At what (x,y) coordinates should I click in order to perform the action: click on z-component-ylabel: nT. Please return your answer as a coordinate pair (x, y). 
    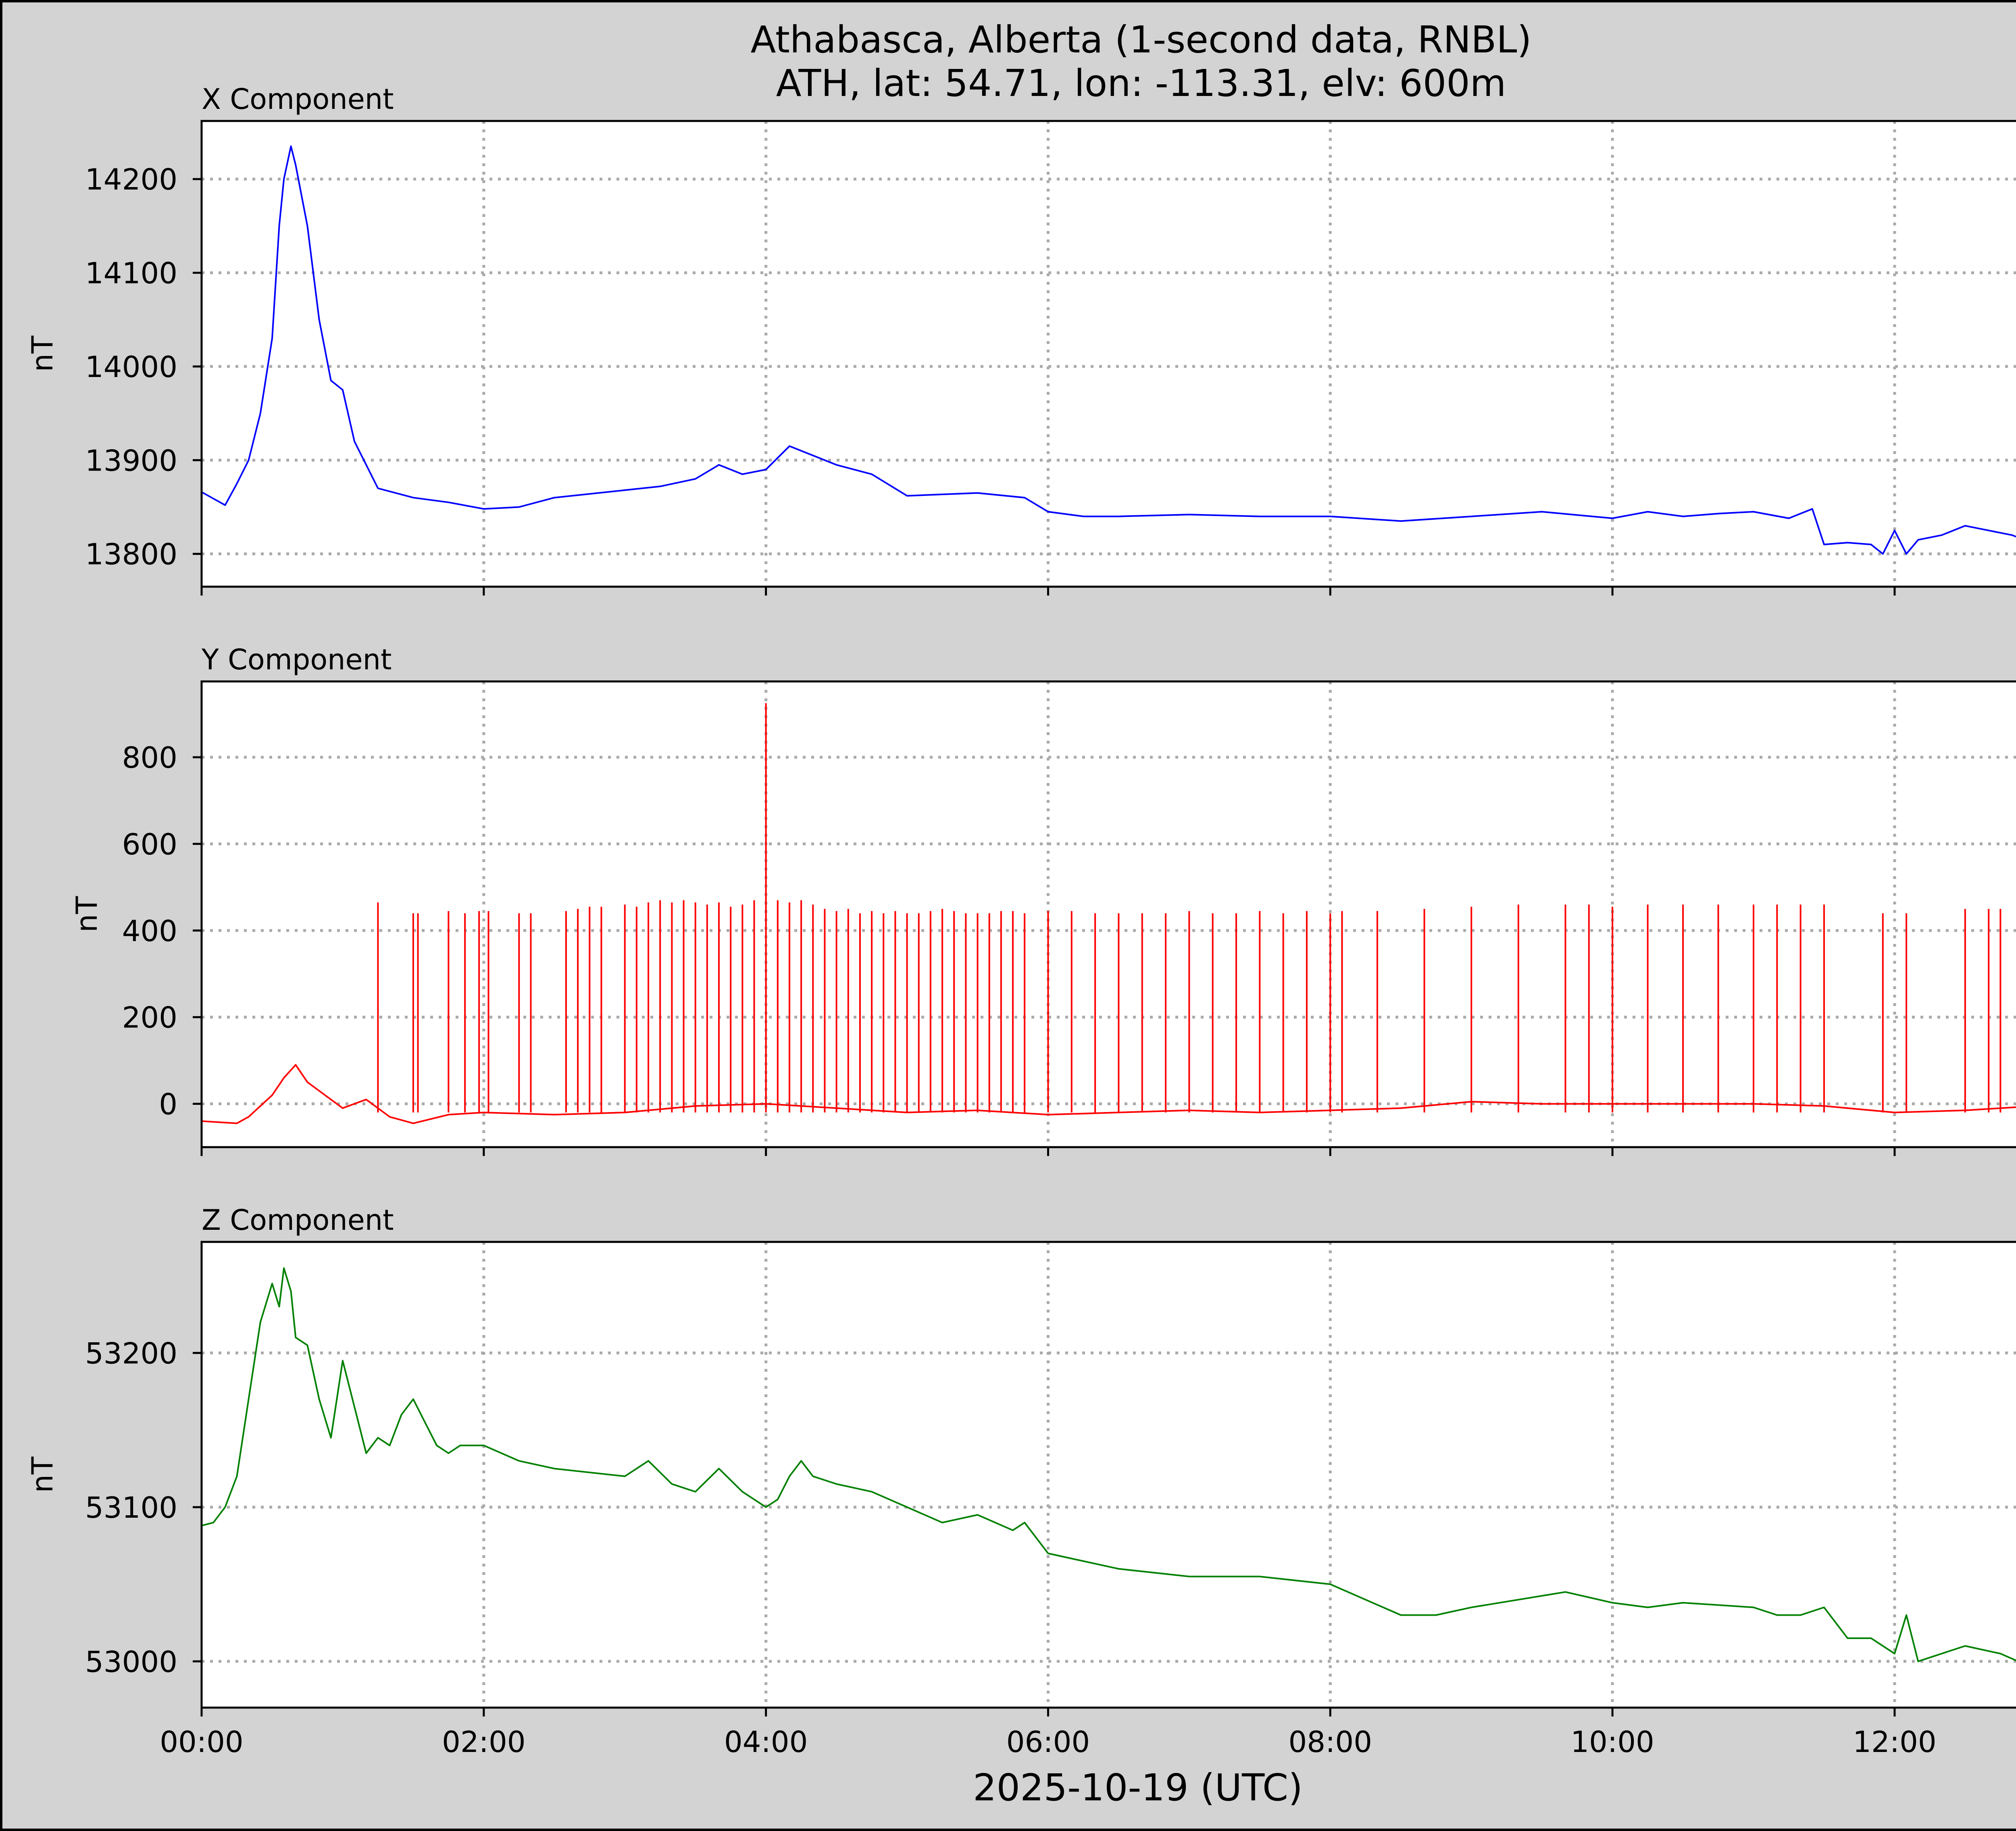
    Looking at the image, I should click on (42, 1474).